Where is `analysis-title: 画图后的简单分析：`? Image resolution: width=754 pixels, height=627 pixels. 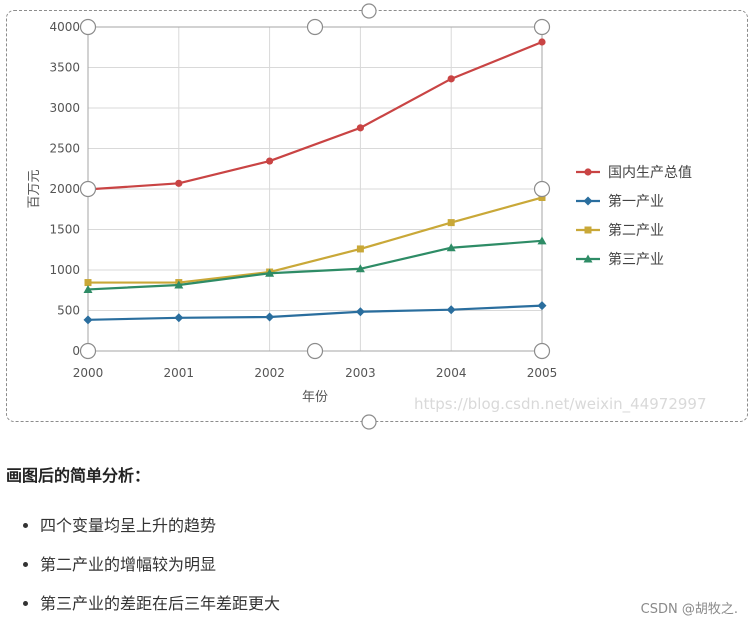 analysis-title: 画图后的简单分析： is located at coordinates (78, 475).